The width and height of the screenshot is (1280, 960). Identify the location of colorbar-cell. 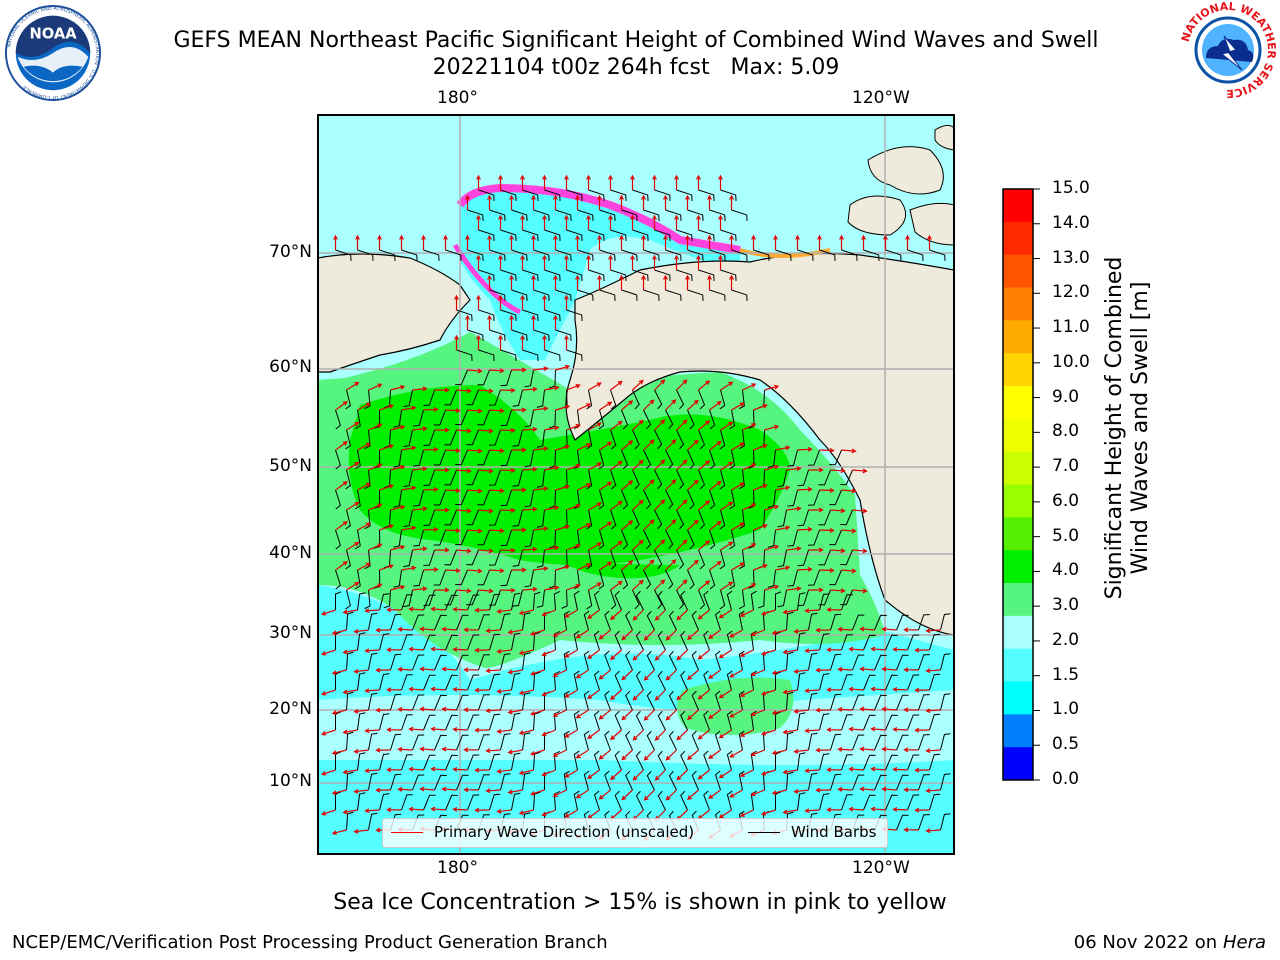
(1018, 501).